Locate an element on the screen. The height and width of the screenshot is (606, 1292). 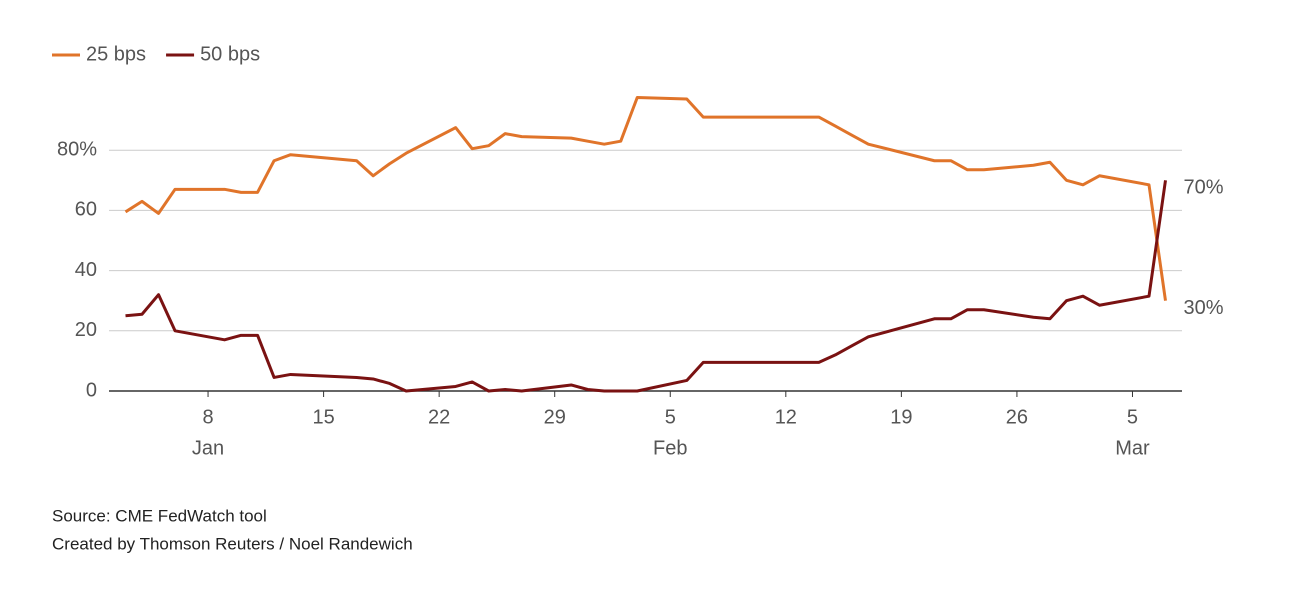
end-label: 70% is located at coordinates (1203, 188).